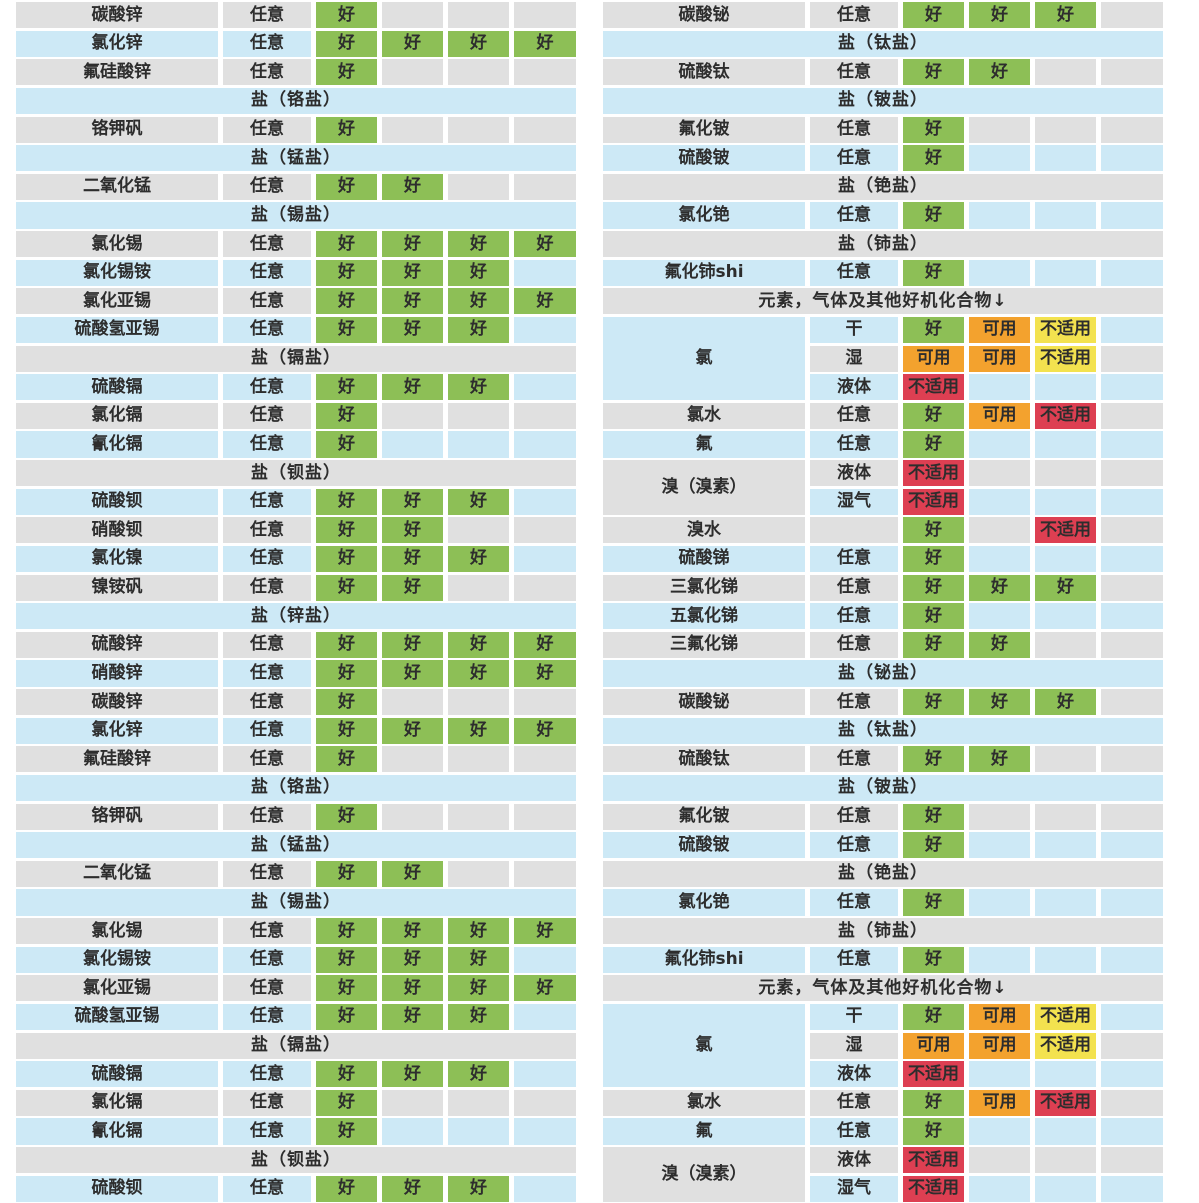 This screenshot has width=1199, height=1203. Describe the element at coordinates (854, 1045) in the screenshot. I see `condition-cell: 湿` at that location.